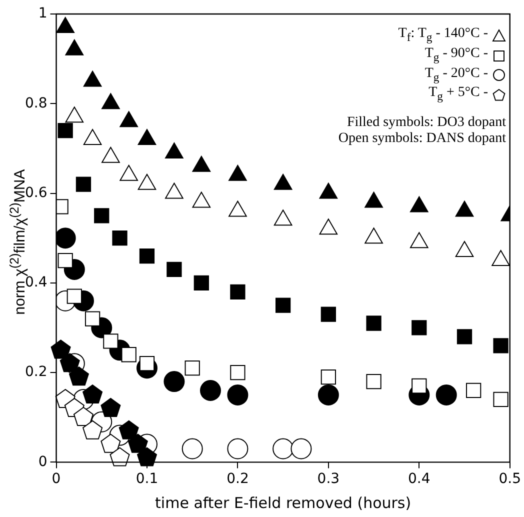 The width and height of the screenshot is (524, 517). Describe the element at coordinates (443, 36) in the screenshot. I see `annotation: T$_{f}$: T$_{g}$ - 140°C -` at that location.